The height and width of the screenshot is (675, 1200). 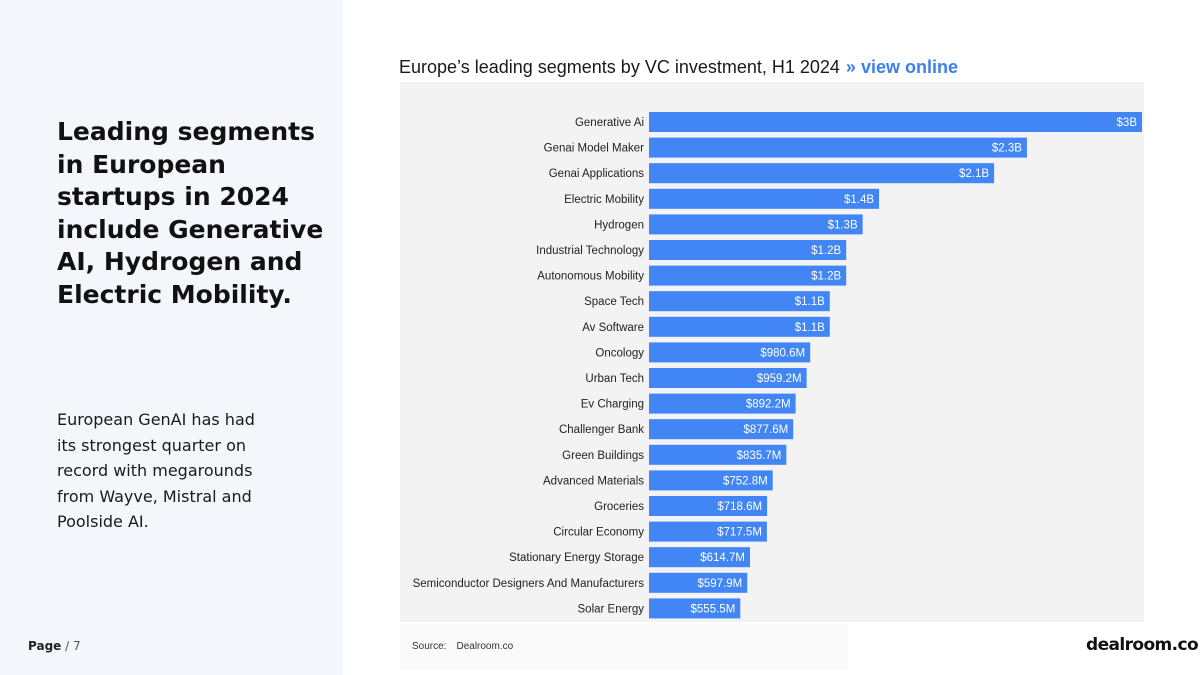 I want to click on category-label: Autonomous Mobility, so click(x=590, y=277).